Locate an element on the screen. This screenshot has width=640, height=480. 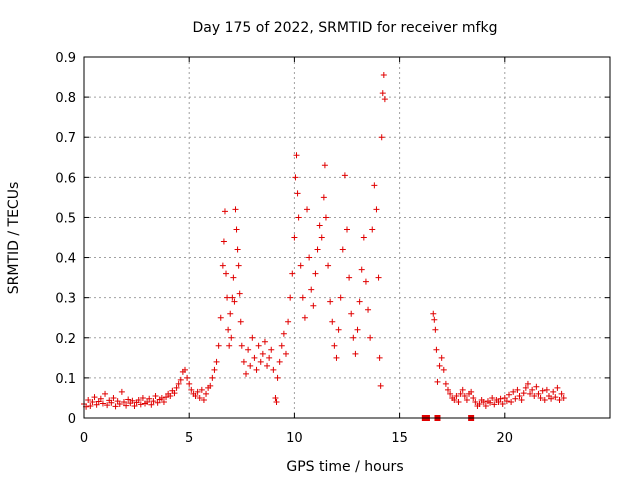
y-tick-label: 0.2 is located at coordinates (65, 339).